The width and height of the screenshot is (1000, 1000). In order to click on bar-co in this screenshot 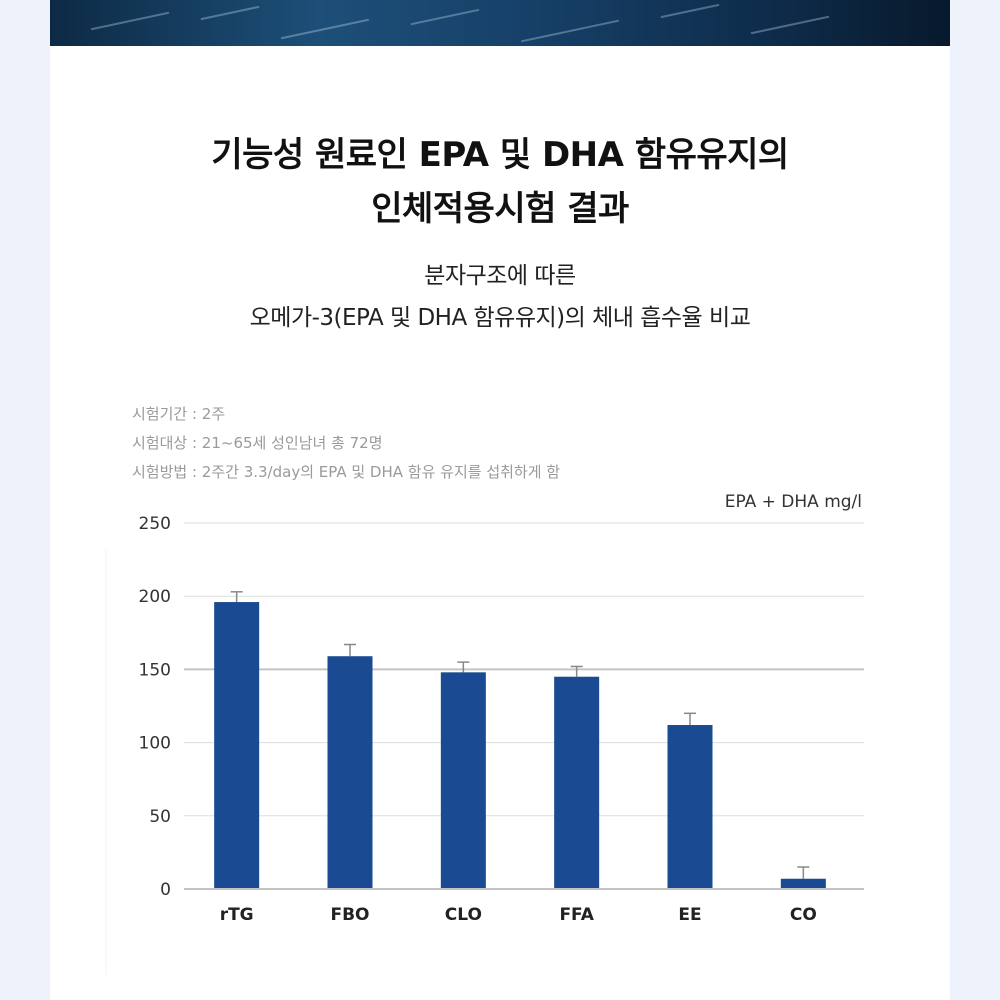, I will do `click(803, 883)`.